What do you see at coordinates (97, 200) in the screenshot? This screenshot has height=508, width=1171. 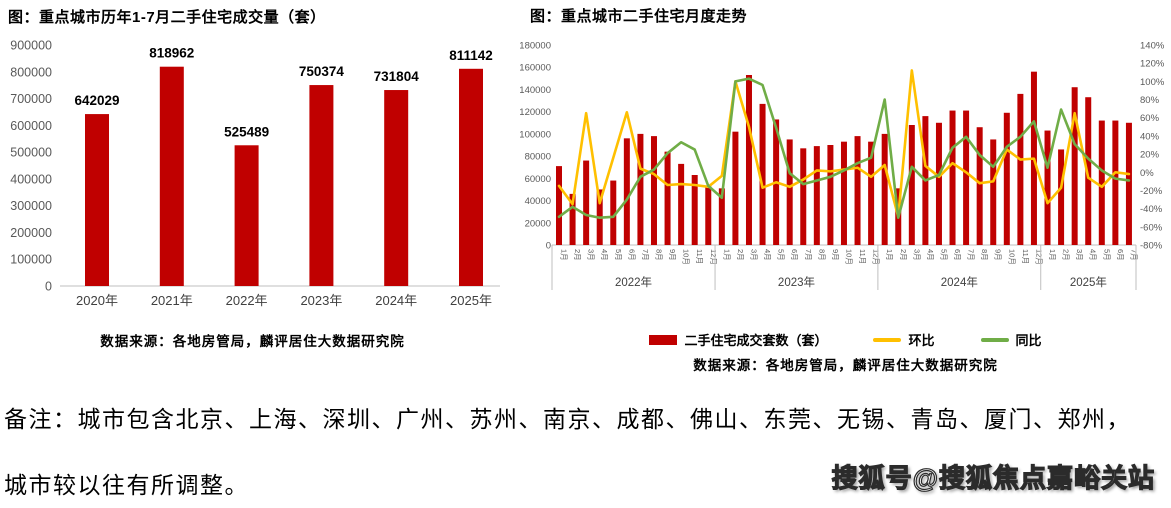 I see `year-bar-2020年` at bounding box center [97, 200].